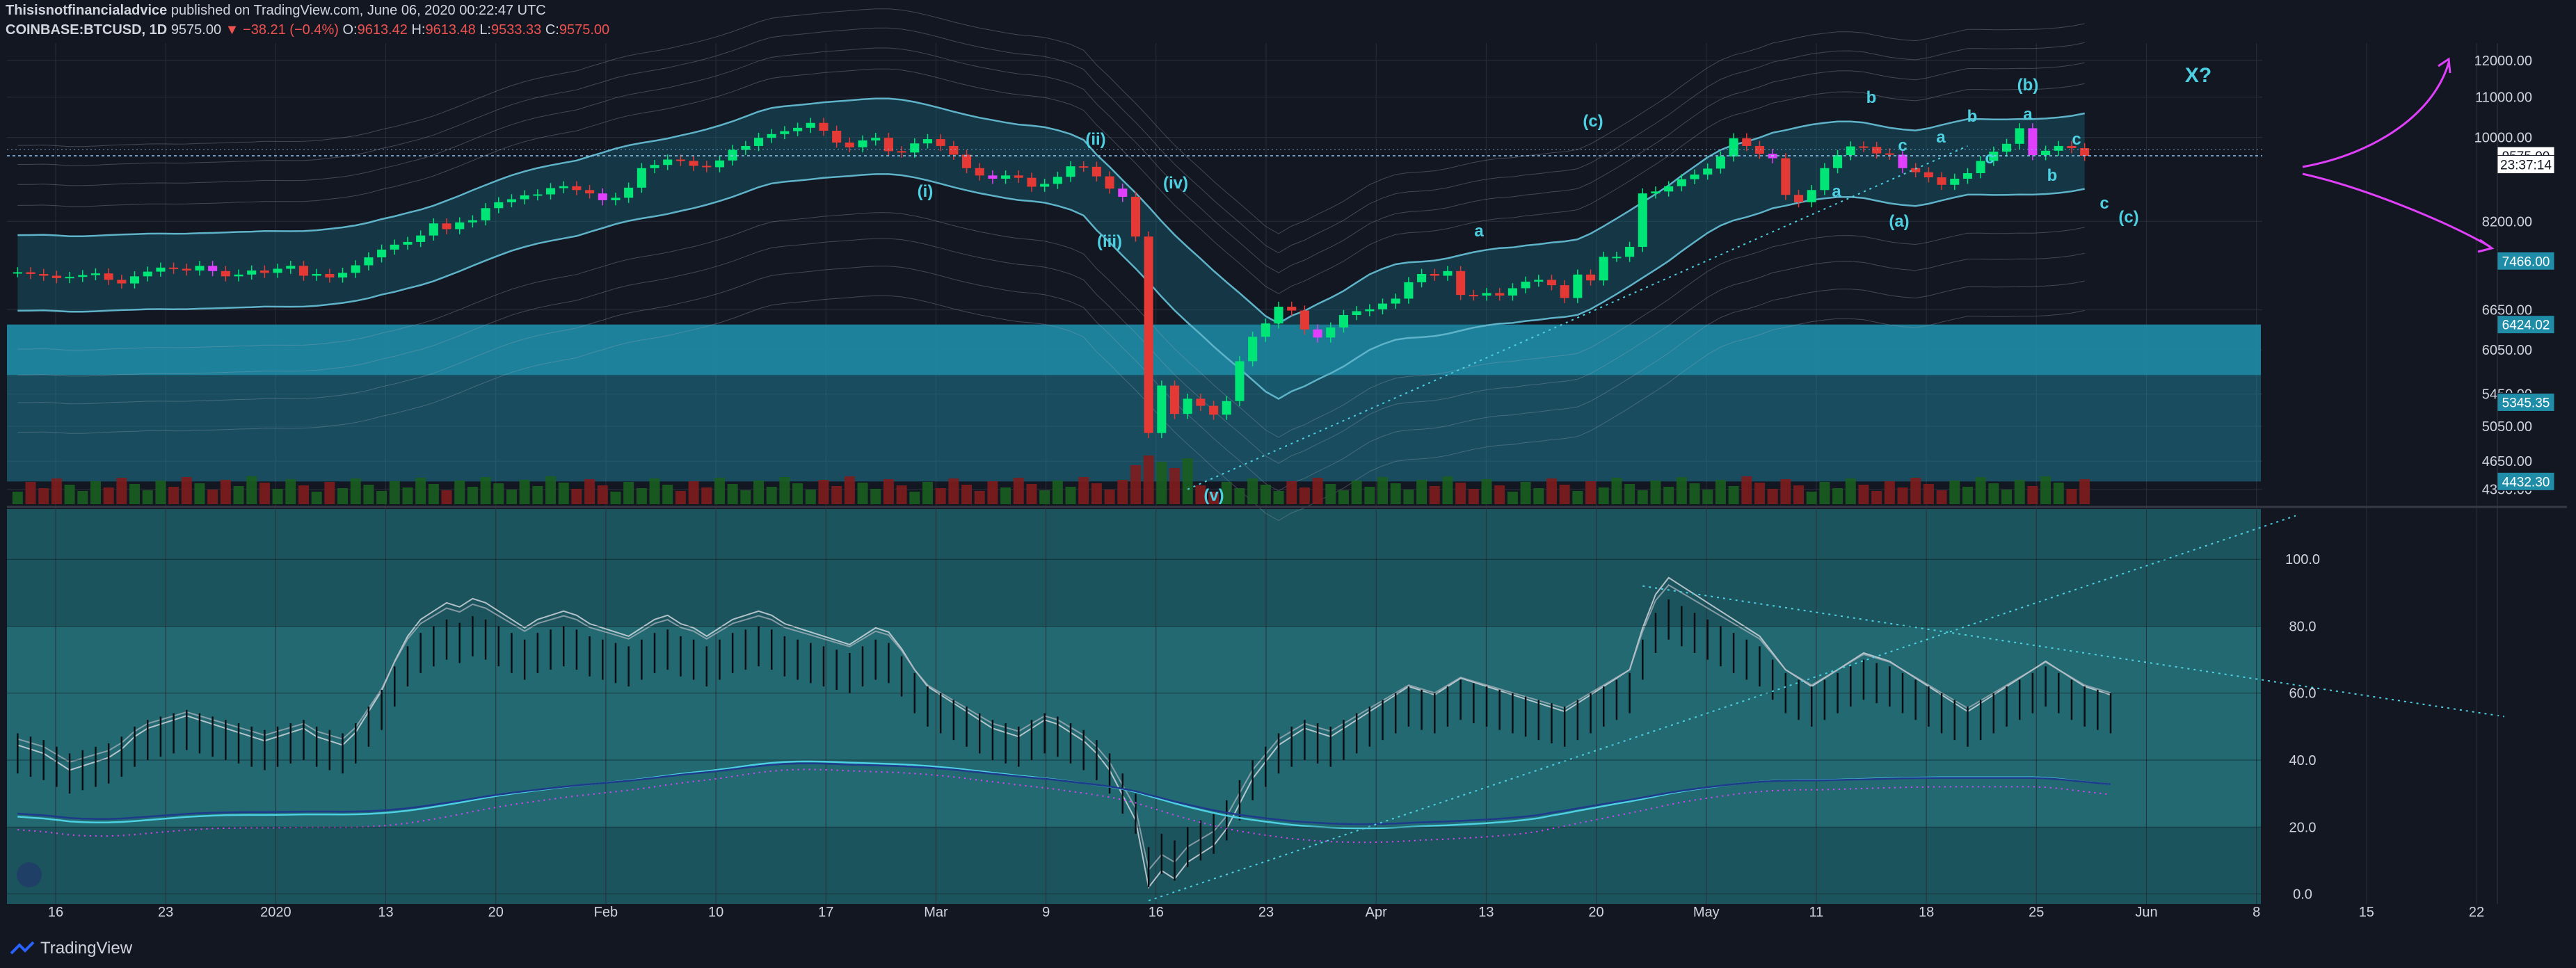 This screenshot has height=968, width=2576. I want to click on author-name: Thisisnotfinancialadvice, so click(87, 10).